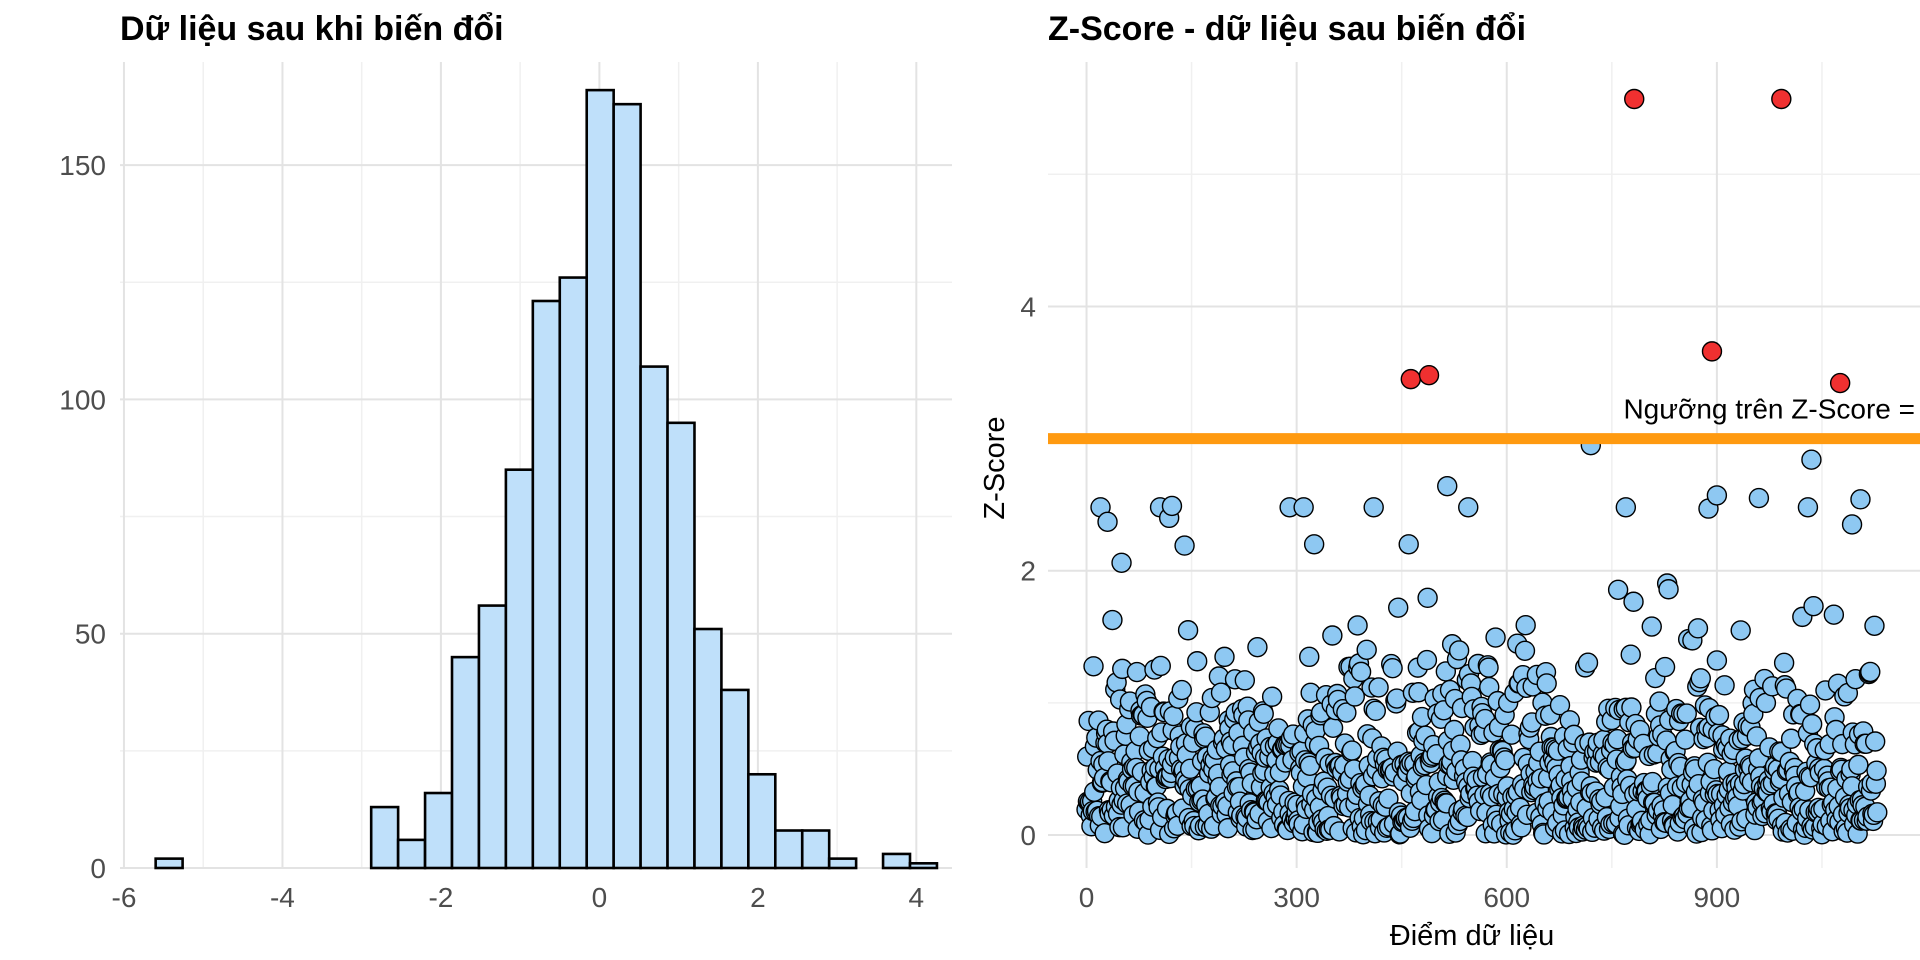 This screenshot has height=960, width=1920. I want to click on x-tick-label: 300, so click(1296, 897).